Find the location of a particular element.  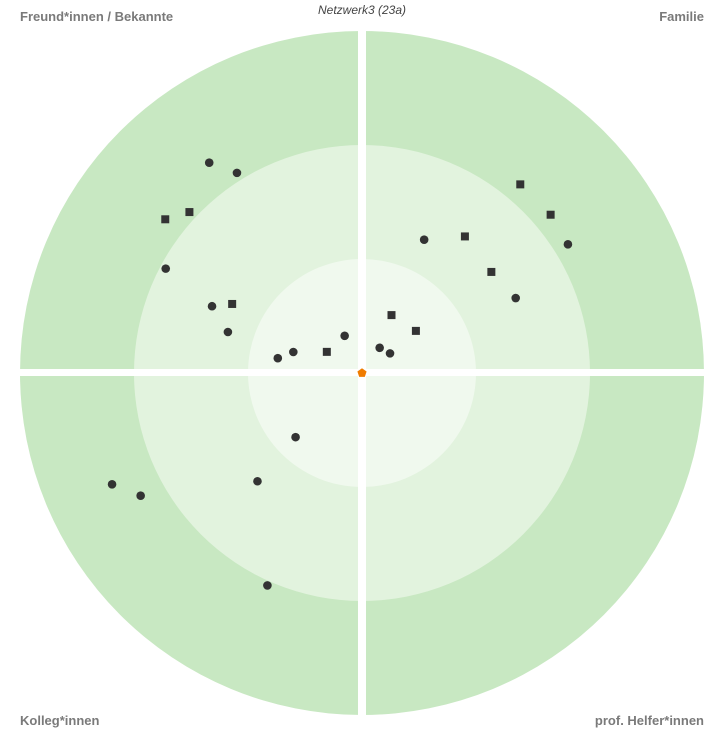

quadrant-label-family: Familie is located at coordinates (681, 16).